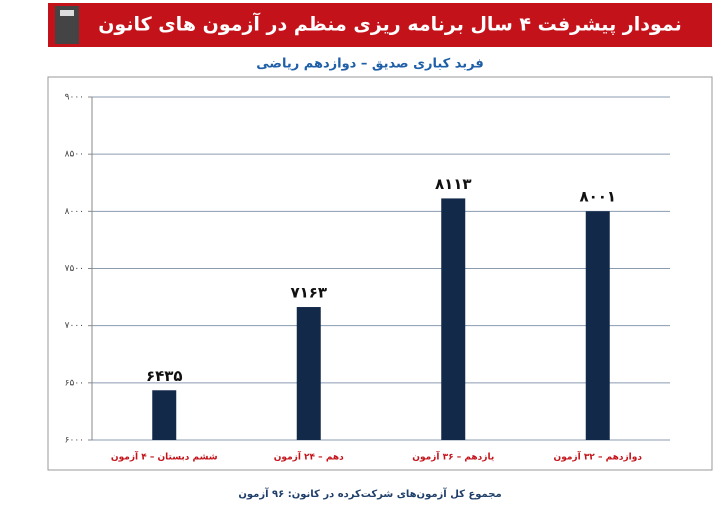 The image size is (724, 521). I want to click on value-label: ۸۰۰۱, so click(597, 197).